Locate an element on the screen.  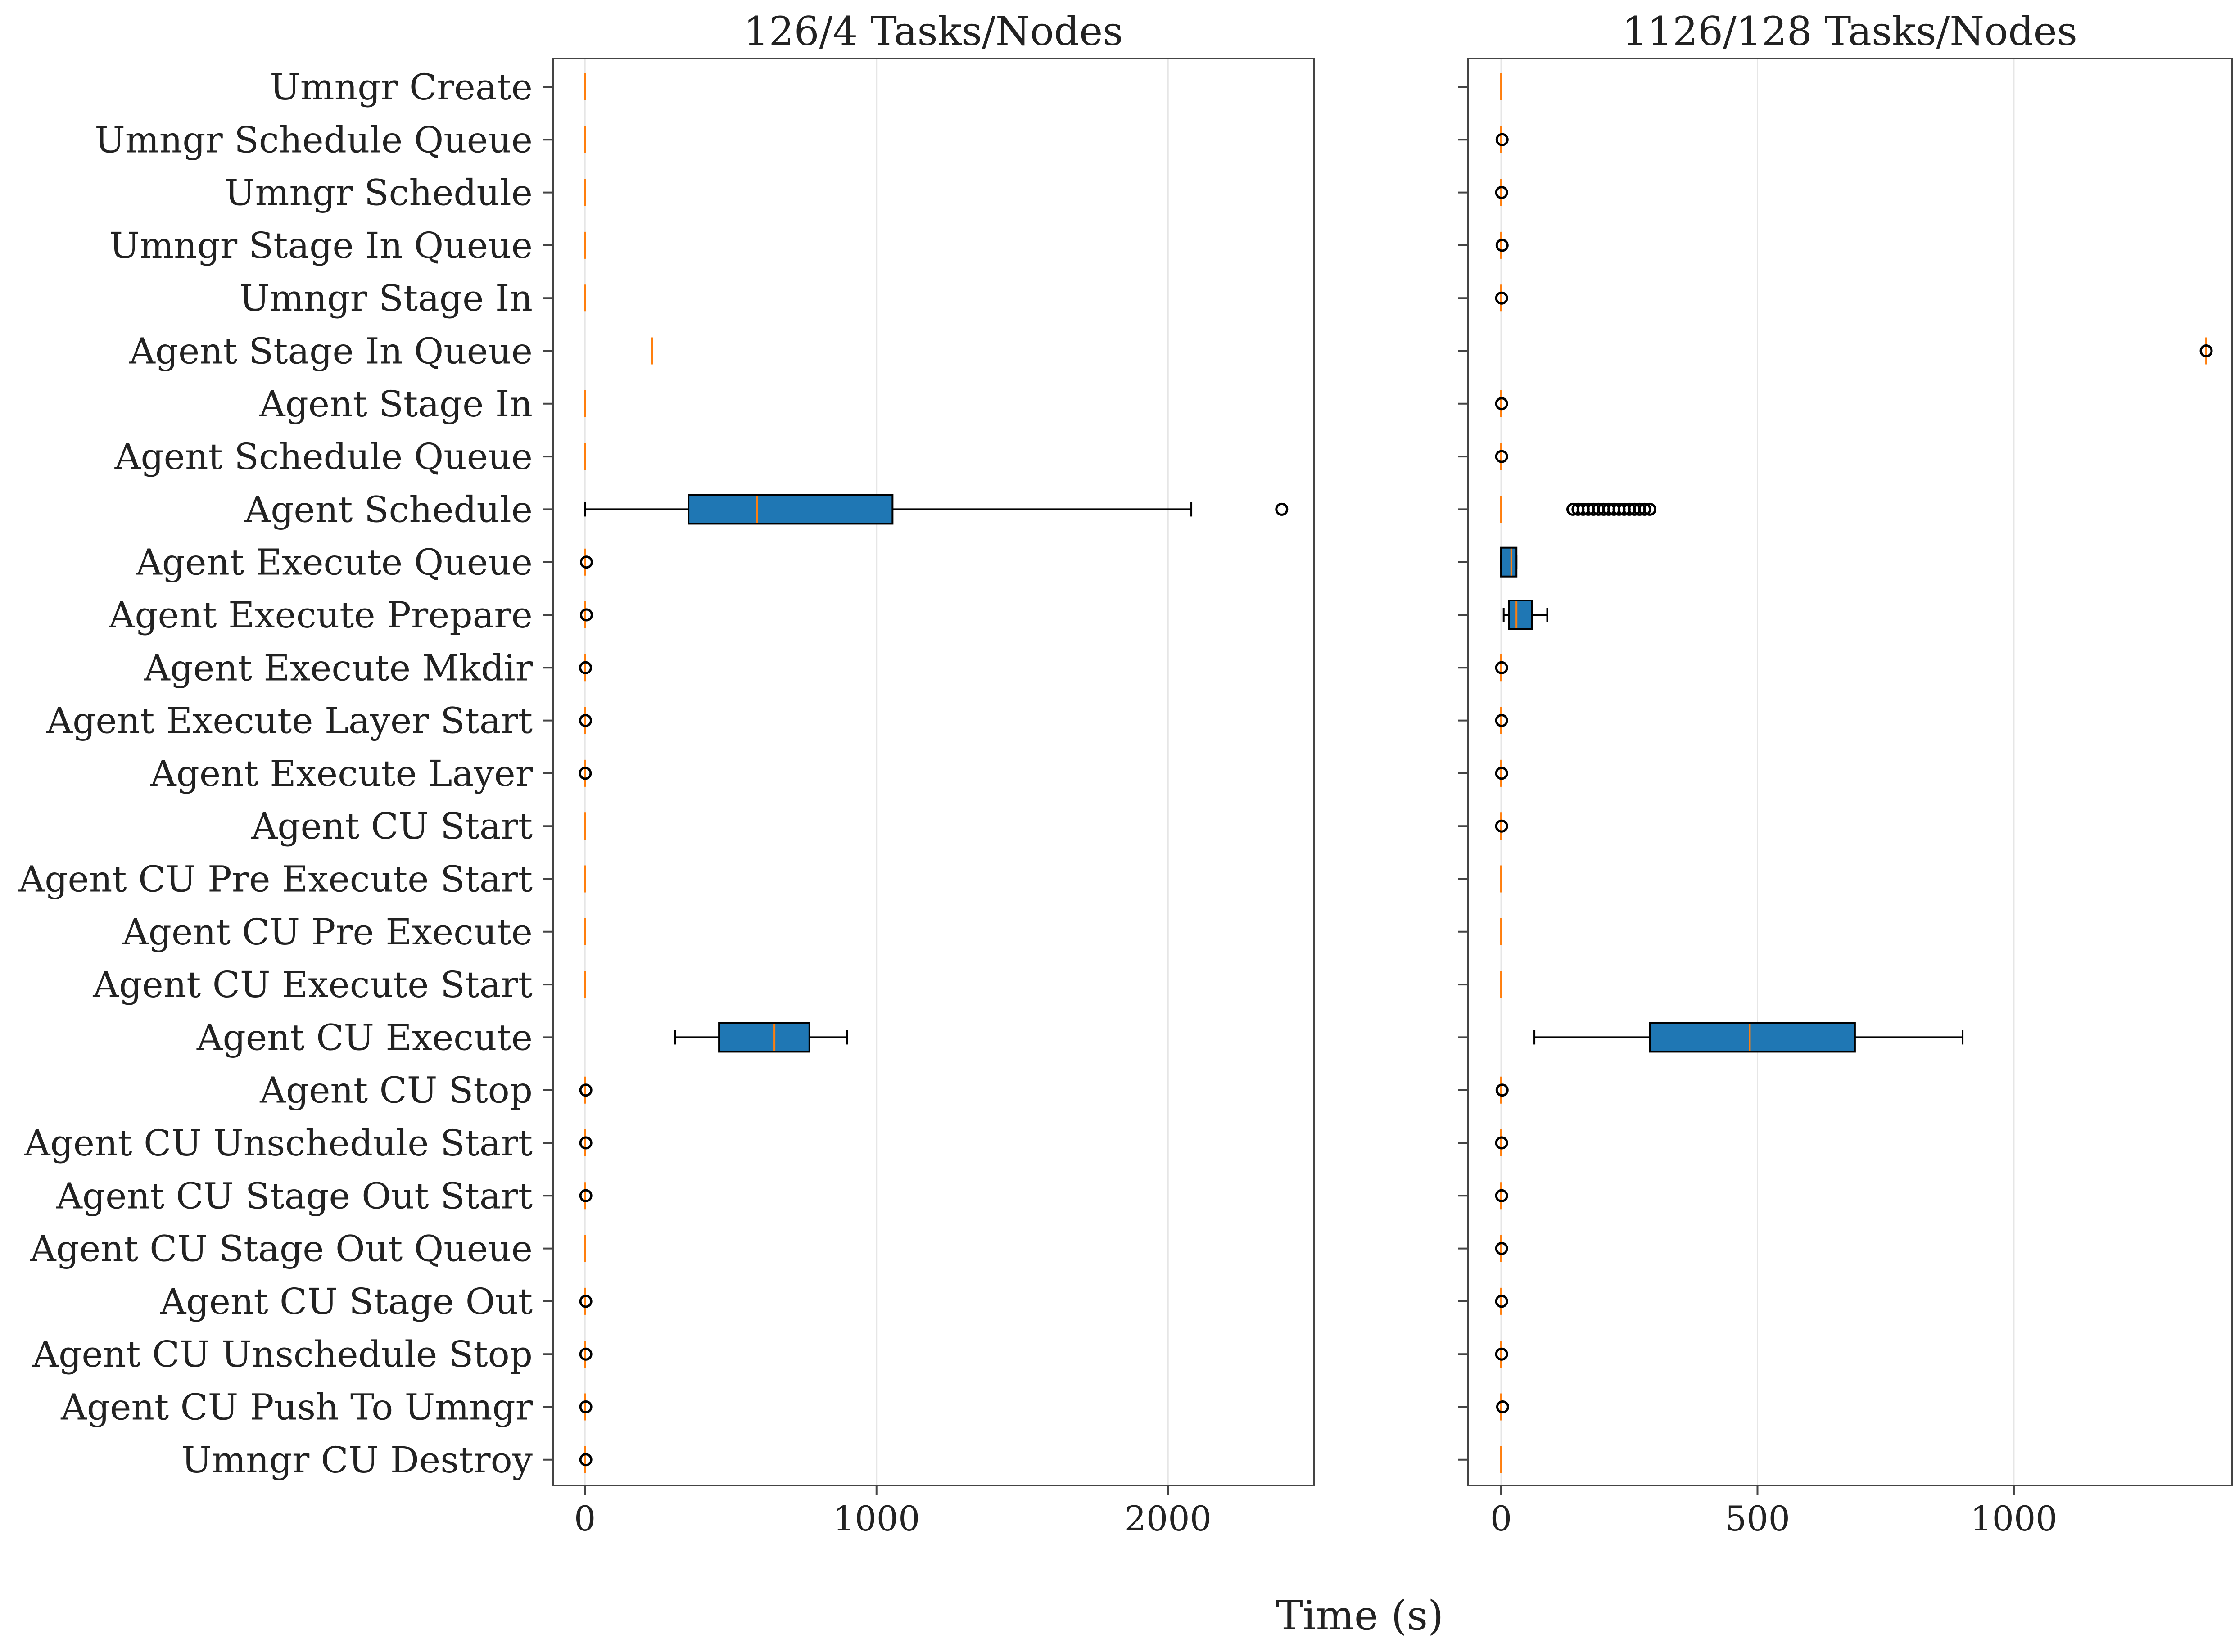
left-box-agent-cu-stage-out is located at coordinates (586, 1301).